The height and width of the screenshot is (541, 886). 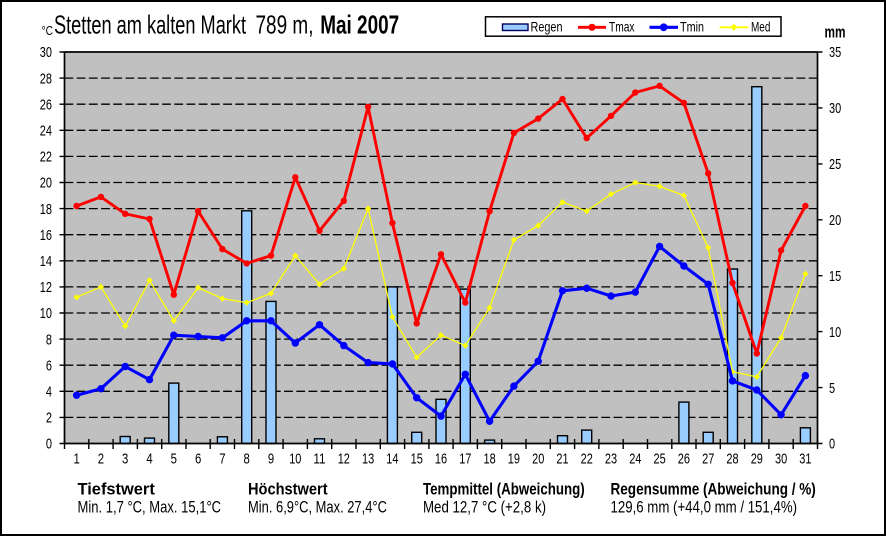 What do you see at coordinates (835, 32) in the screenshot?
I see `svg-text: mm` at bounding box center [835, 32].